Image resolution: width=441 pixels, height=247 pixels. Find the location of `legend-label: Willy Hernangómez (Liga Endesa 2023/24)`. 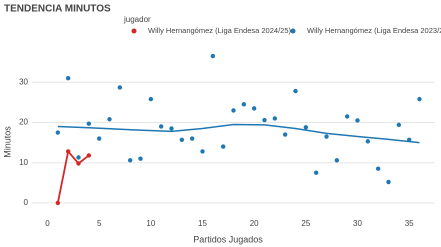

legend-label: Willy Hernangómez (Liga Endesa 2023/24) is located at coordinates (374, 30).